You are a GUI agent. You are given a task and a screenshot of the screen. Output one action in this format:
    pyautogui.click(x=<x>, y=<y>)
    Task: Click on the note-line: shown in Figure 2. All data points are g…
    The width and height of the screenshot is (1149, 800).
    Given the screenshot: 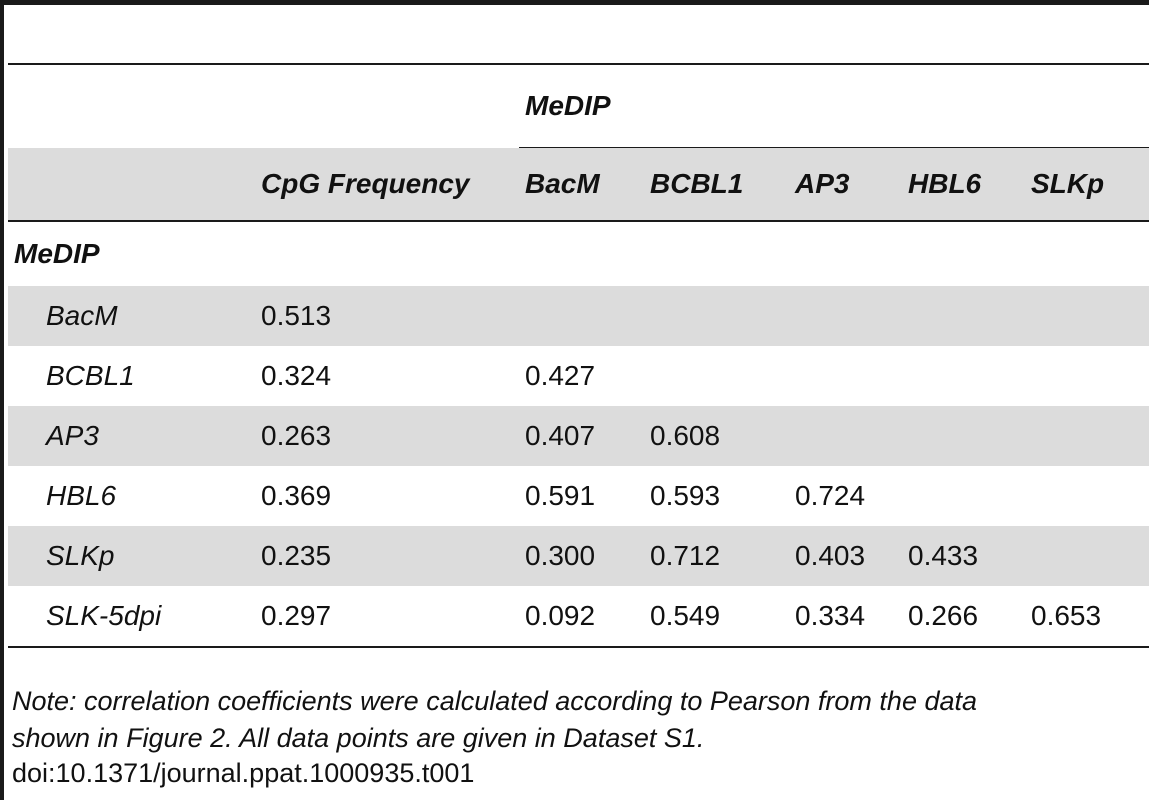 What is the action you would take?
    pyautogui.click(x=358, y=738)
    